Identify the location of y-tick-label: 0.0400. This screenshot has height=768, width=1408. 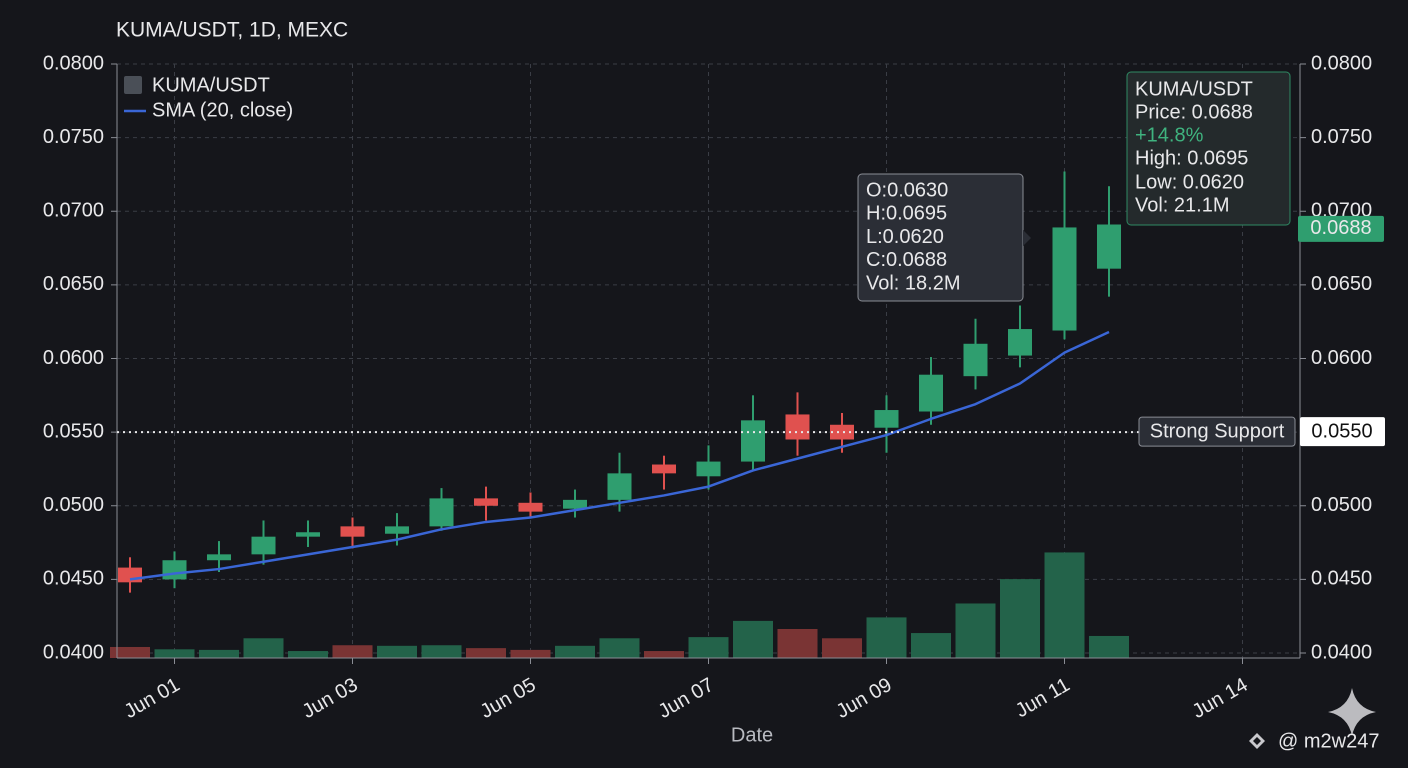
(73, 652).